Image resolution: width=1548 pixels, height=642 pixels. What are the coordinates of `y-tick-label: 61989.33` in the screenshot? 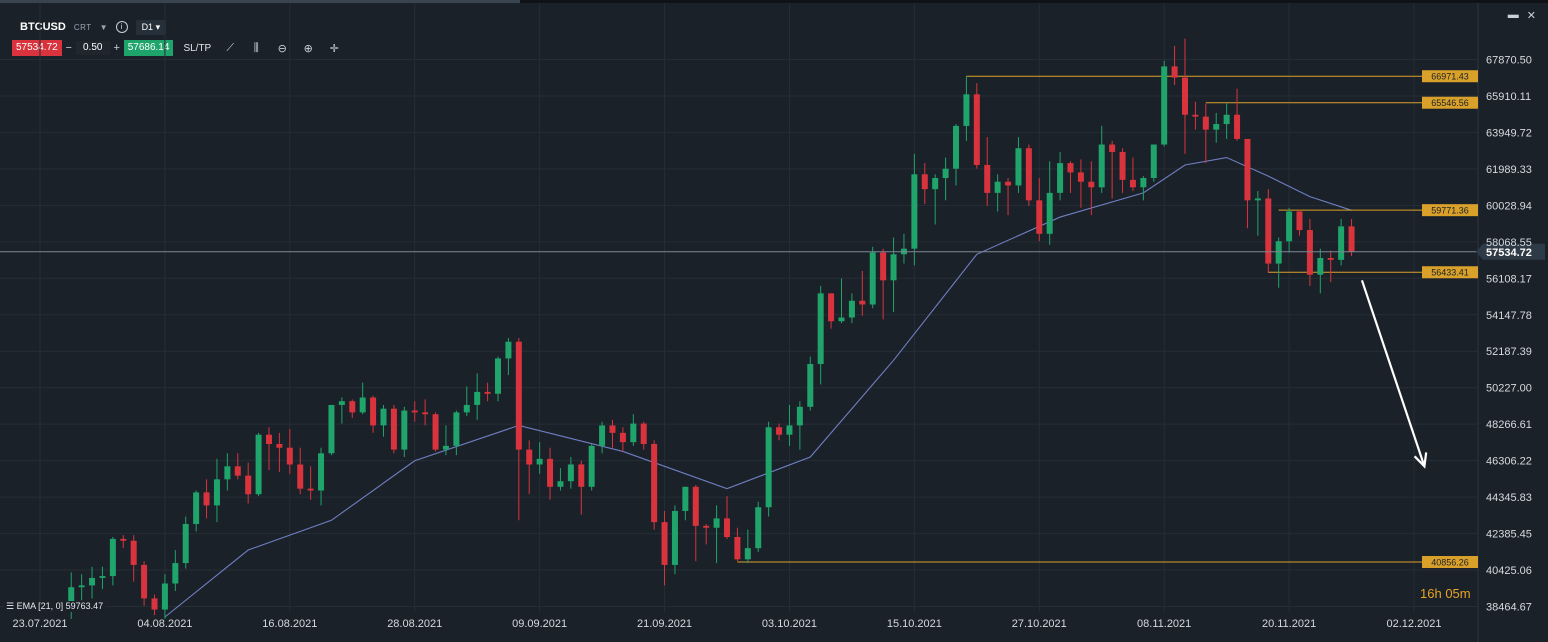 It's located at (1509, 170).